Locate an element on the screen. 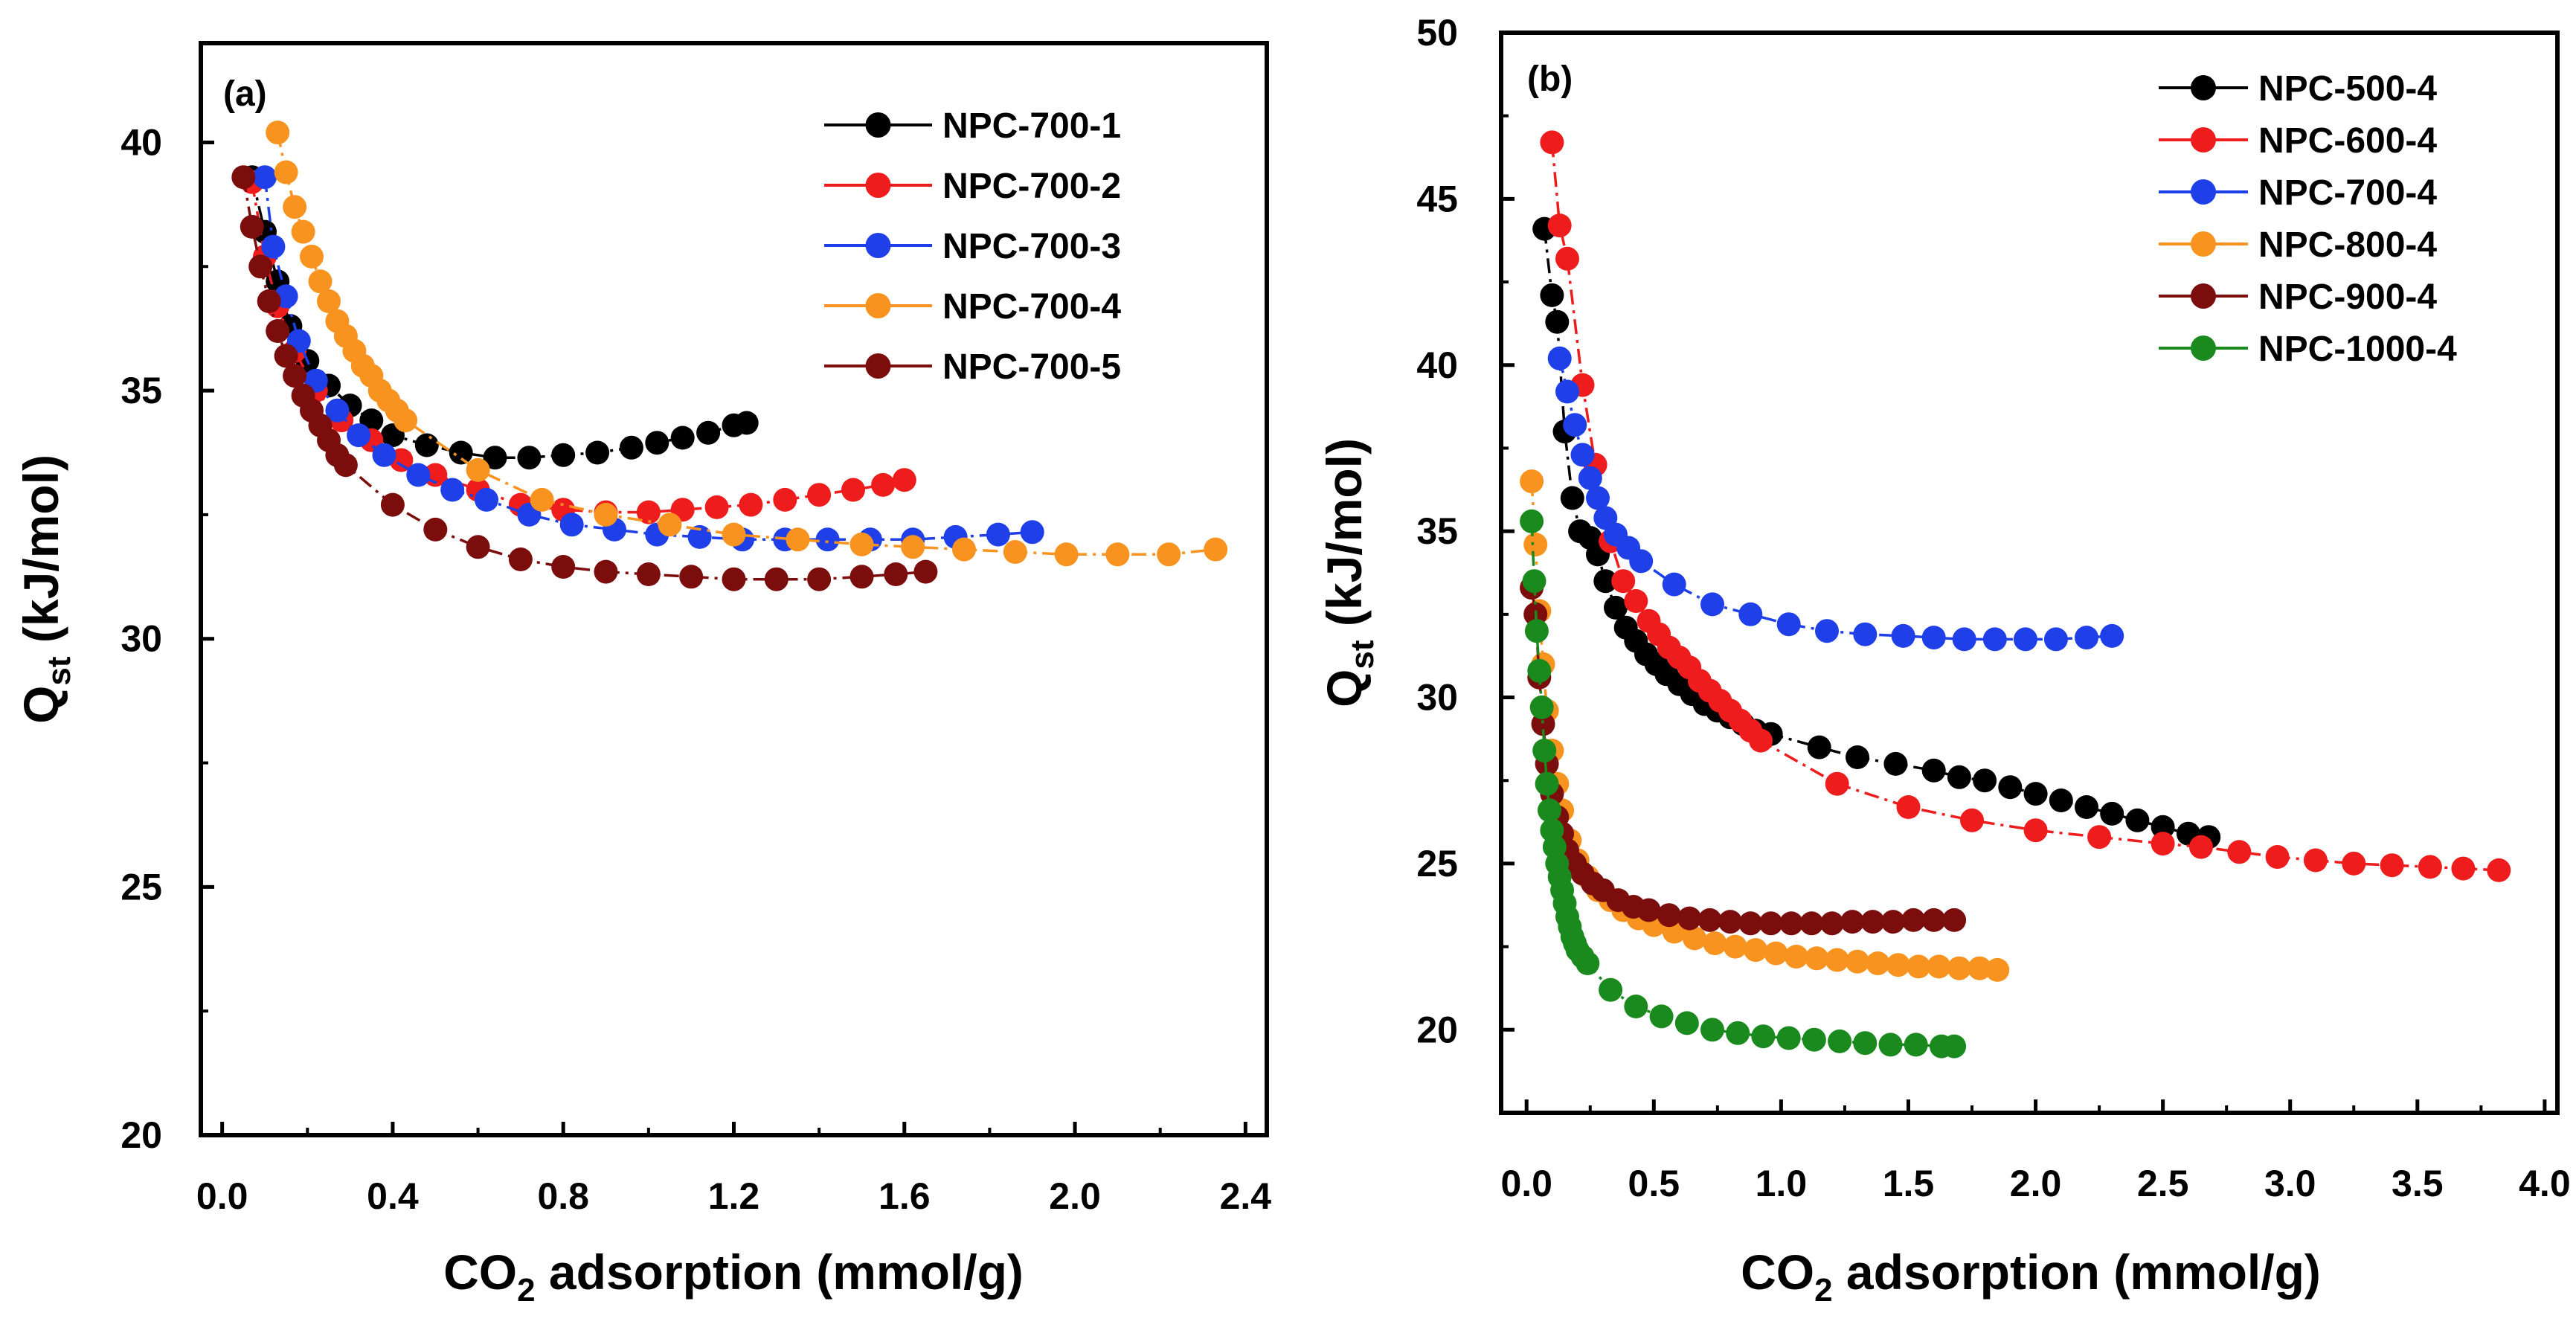  panel-a-x-tick-label: 0.8 is located at coordinates (563, 1196).